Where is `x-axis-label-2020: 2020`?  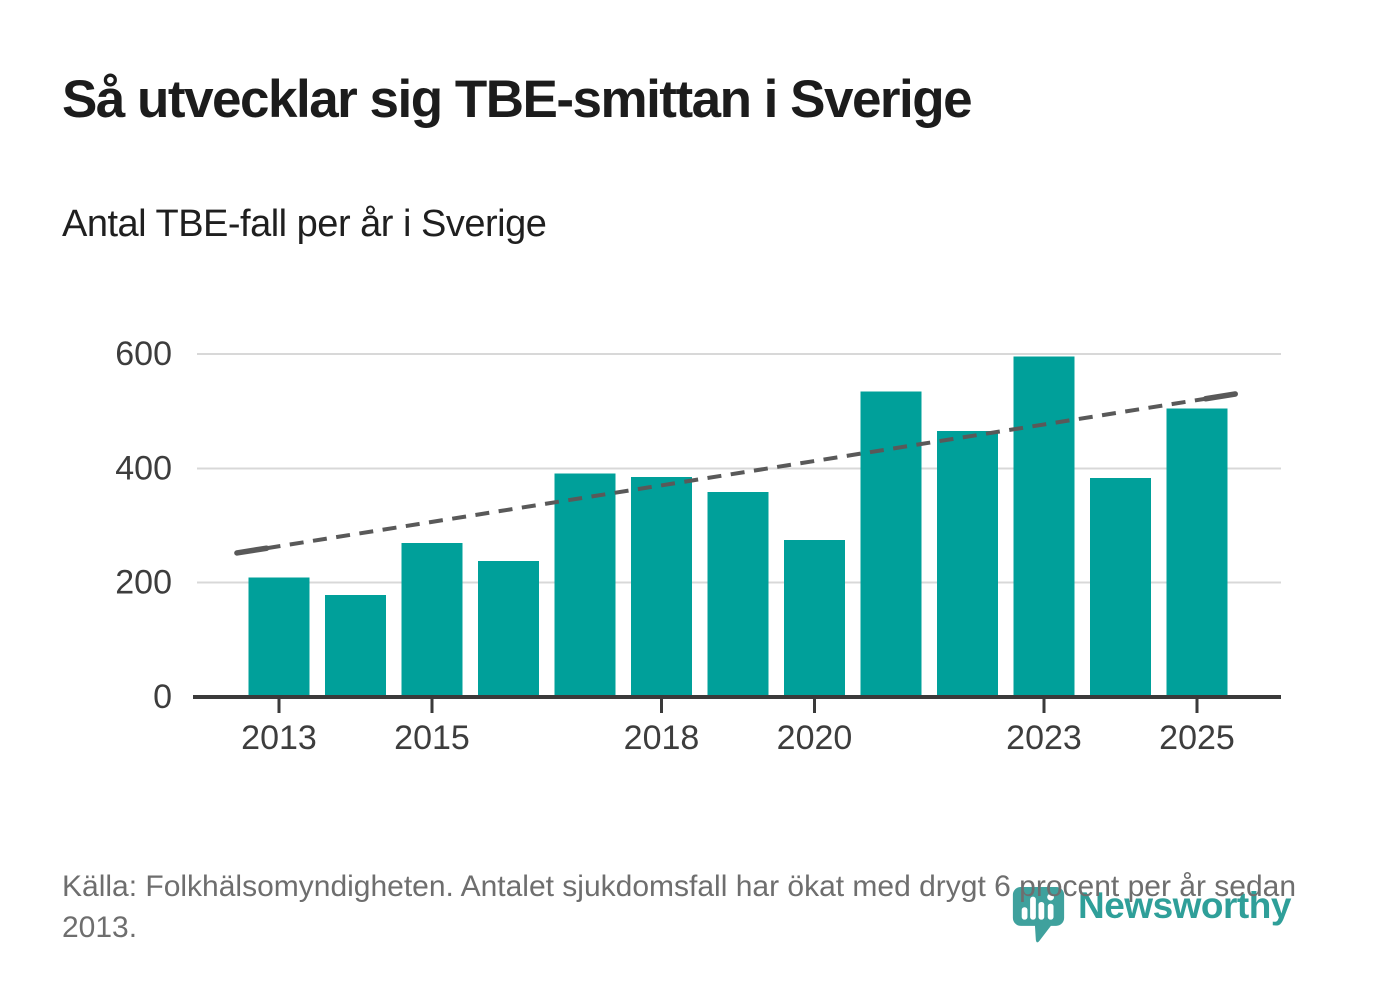
x-axis-label-2020: 2020 is located at coordinates (815, 738).